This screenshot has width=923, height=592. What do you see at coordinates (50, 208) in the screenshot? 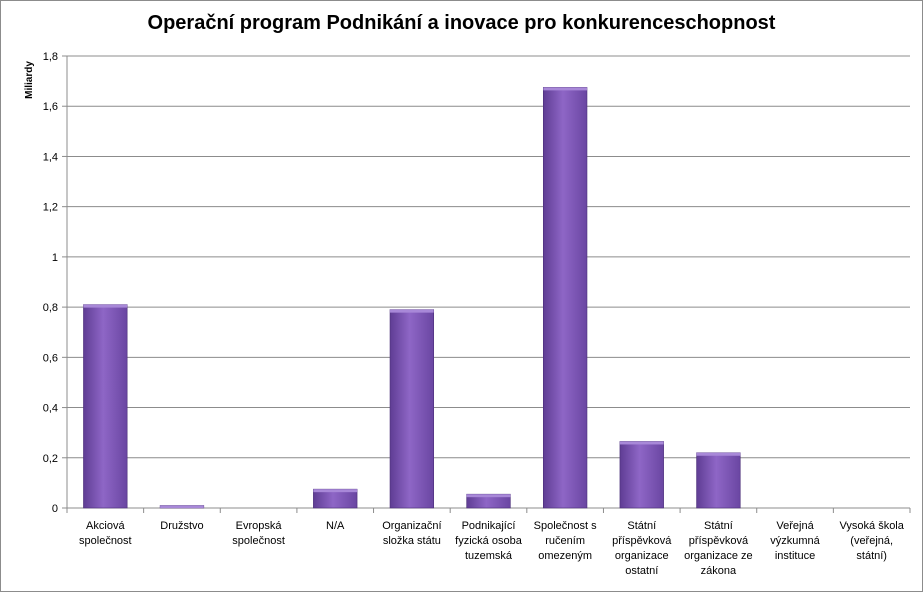
I see `y-tick-label: 1,2` at bounding box center [50, 208].